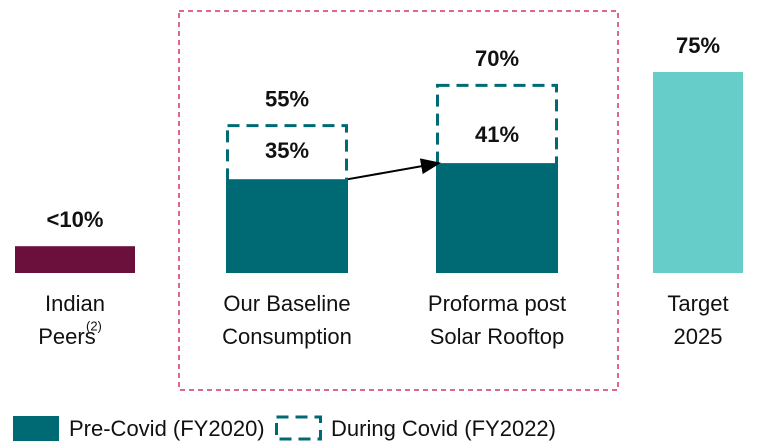 The image size is (773, 443). What do you see at coordinates (66, 336) in the screenshot?
I see `category-label: Peers` at bounding box center [66, 336].